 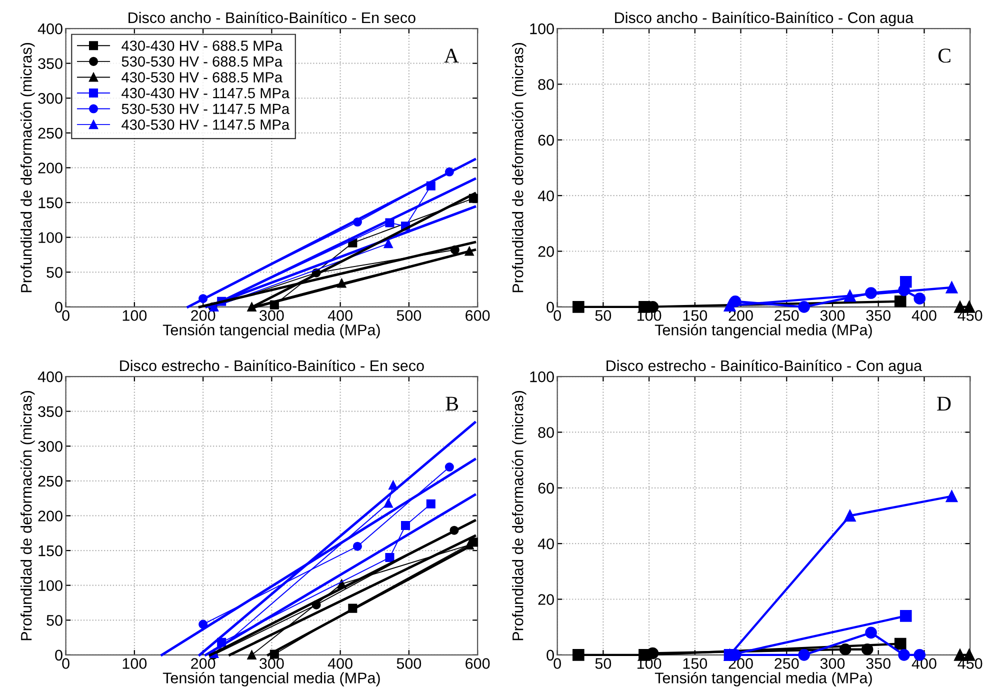 What do you see at coordinates (202, 45) in the screenshot?
I see `legend-label: 430-430 HV - 688.5 MPa` at bounding box center [202, 45].